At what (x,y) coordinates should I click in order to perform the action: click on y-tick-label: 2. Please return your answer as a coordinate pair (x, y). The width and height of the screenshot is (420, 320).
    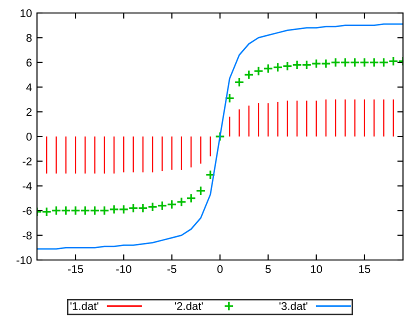
    Looking at the image, I should click on (29, 112).